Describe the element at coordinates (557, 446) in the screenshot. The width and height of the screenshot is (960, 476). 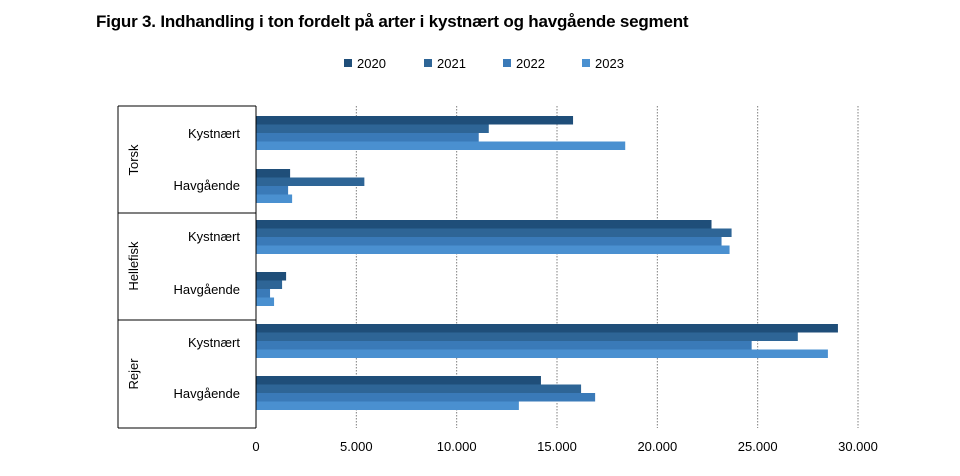
I see `x-tick-label: 15.000` at that location.